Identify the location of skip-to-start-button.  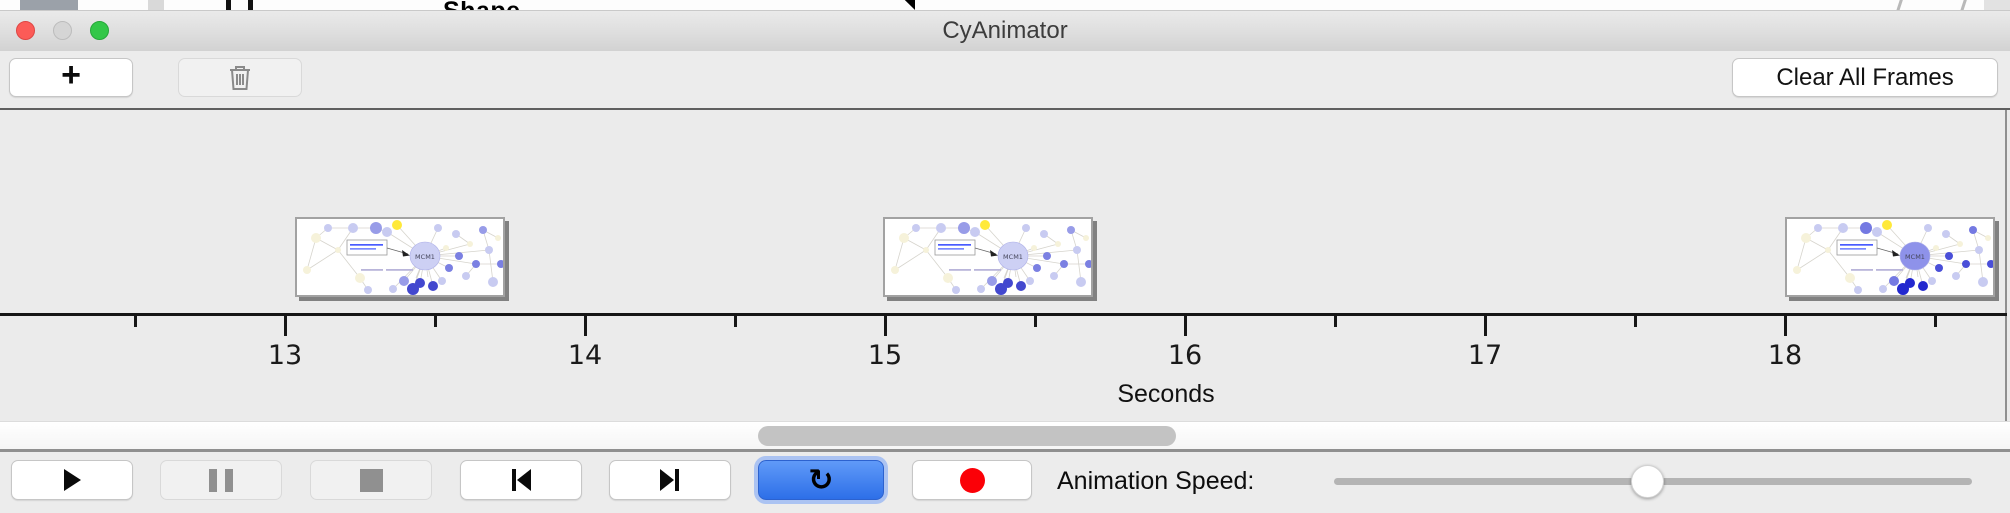
(521, 480).